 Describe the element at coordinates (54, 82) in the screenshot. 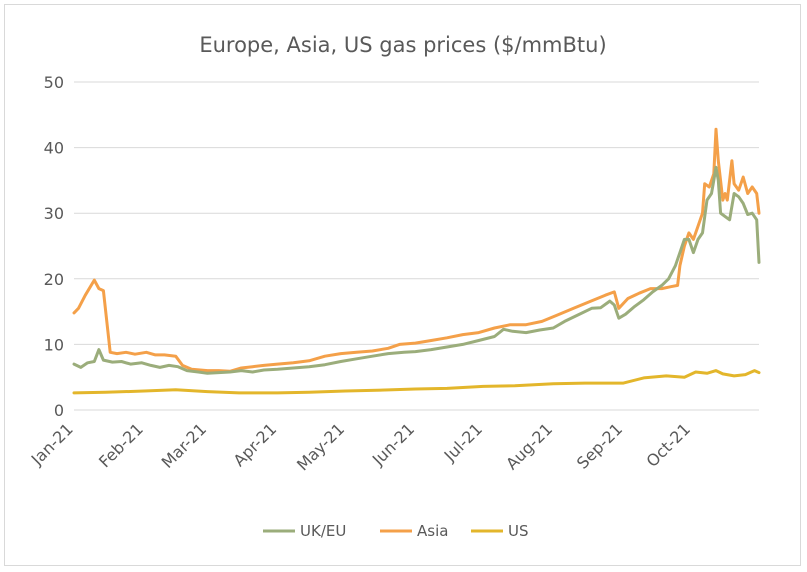

I see `y-tick-label: 50` at that location.